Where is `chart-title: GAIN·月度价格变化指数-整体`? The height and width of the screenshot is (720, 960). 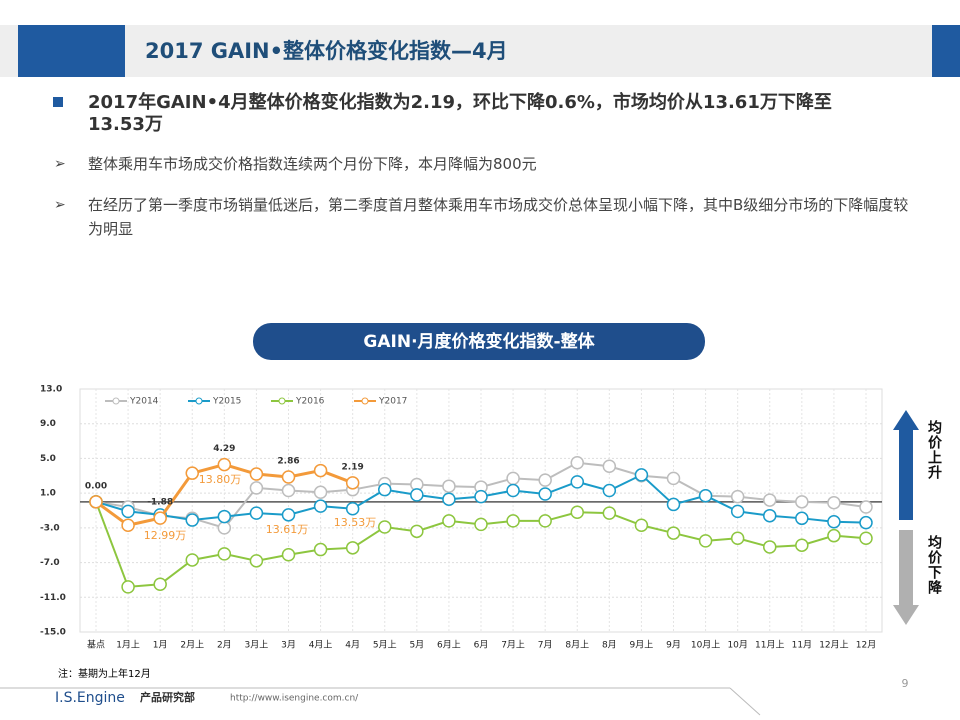 chart-title: GAIN·月度价格变化指数-整体 is located at coordinates (479, 341).